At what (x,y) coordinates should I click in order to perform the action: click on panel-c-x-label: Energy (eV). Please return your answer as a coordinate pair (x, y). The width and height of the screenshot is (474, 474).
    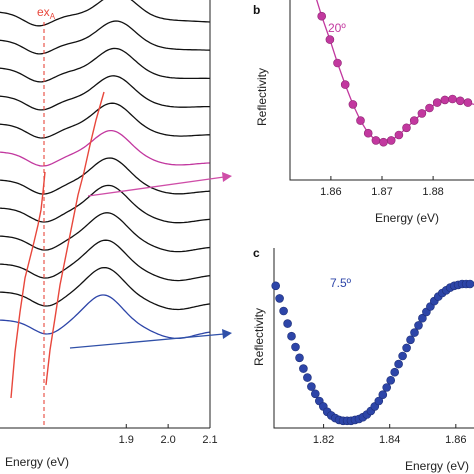
    Looking at the image, I should click on (437, 466).